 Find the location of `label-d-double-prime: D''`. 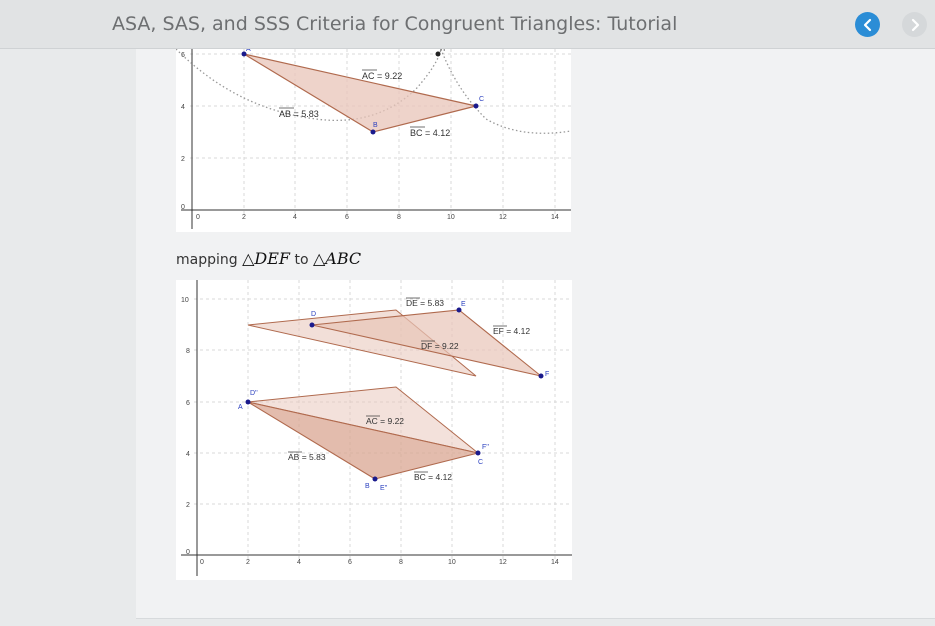

label-d-double-prime: D'' is located at coordinates (254, 393).